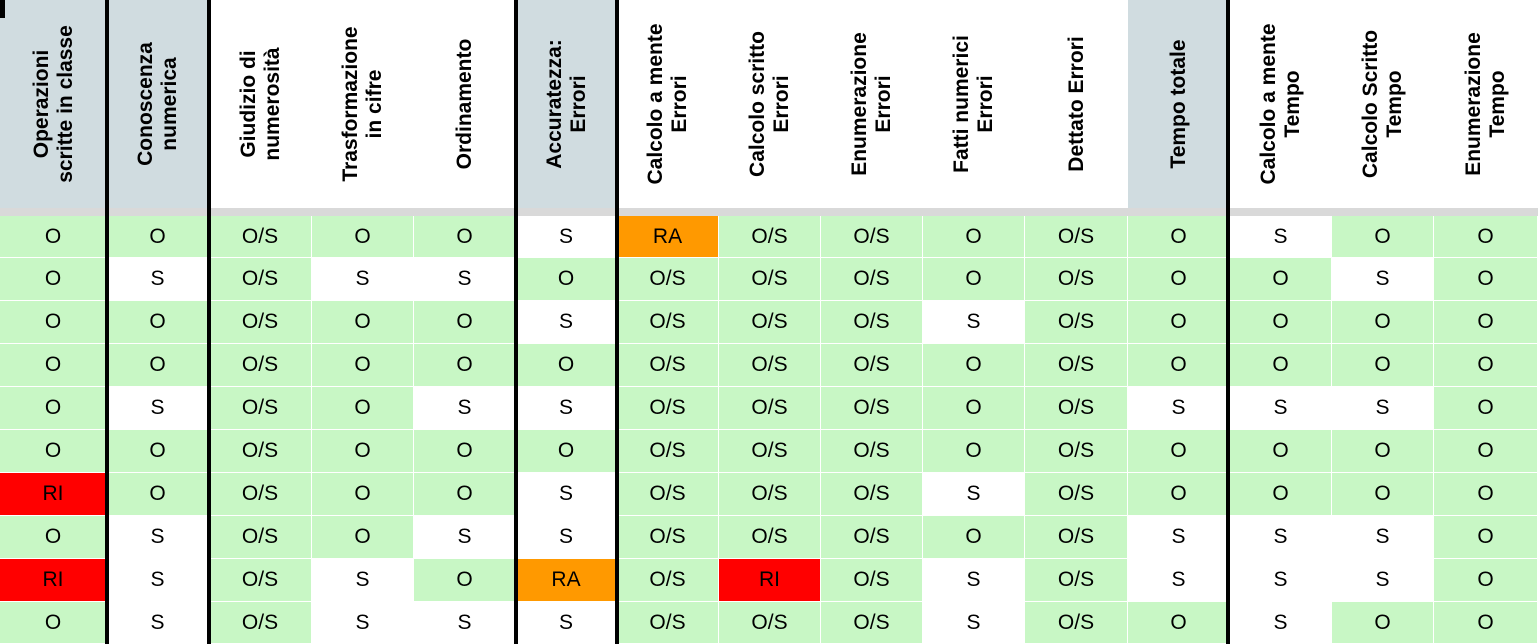 Image resolution: width=1538 pixels, height=644 pixels. I want to click on column-header-dettato-errori: Dettato Errori, so click(1076, 104).